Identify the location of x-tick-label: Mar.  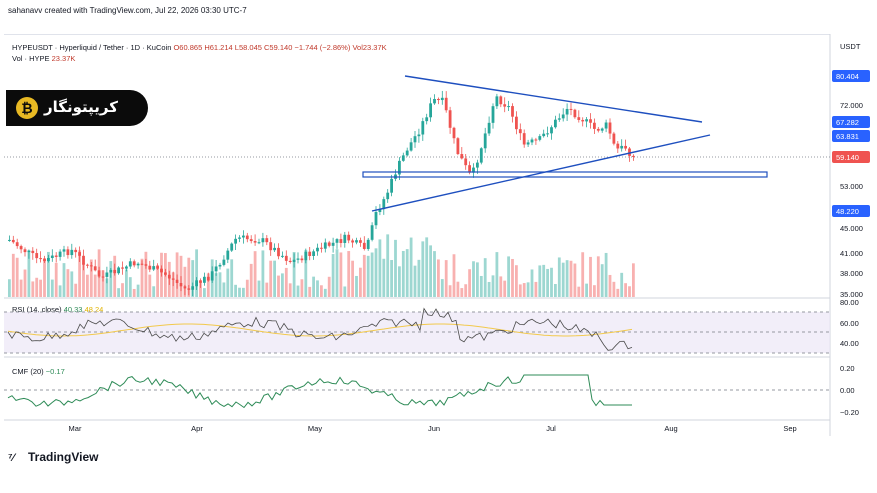
(75, 428).